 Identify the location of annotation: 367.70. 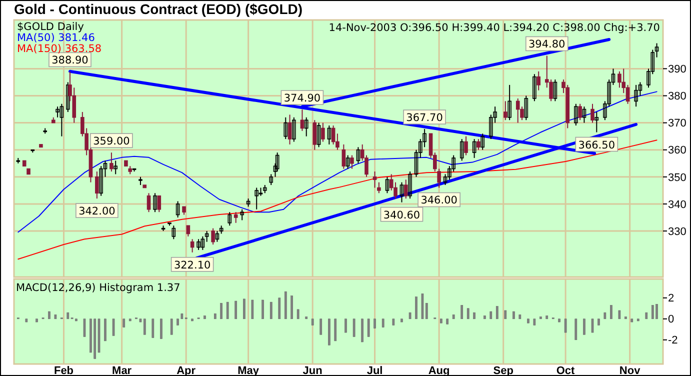
(424, 118).